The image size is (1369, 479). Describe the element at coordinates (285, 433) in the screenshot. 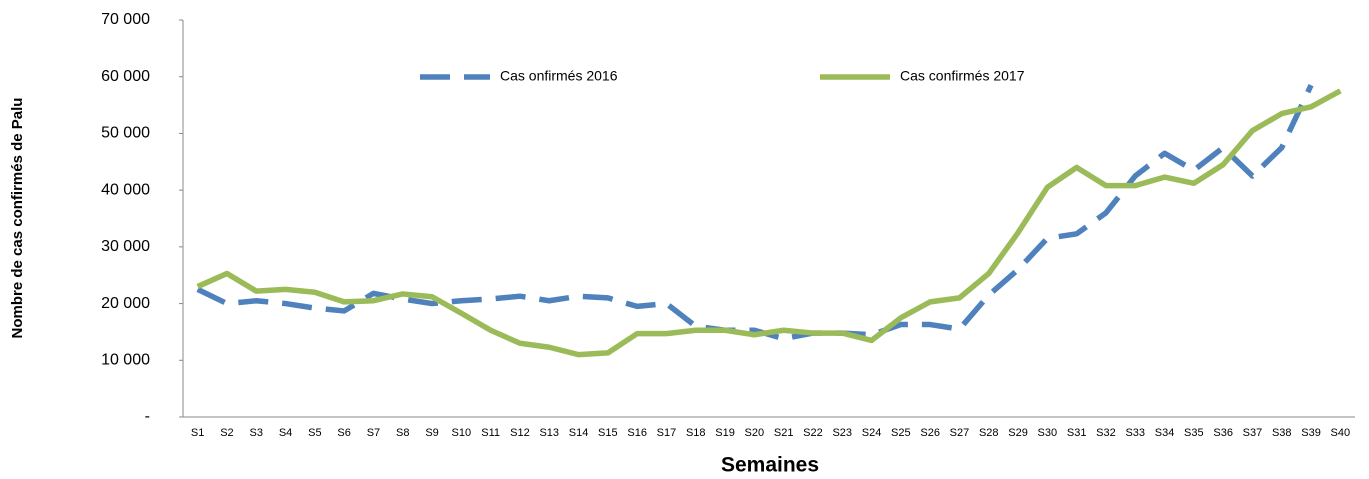

I see `x-tick-label: S4` at that location.